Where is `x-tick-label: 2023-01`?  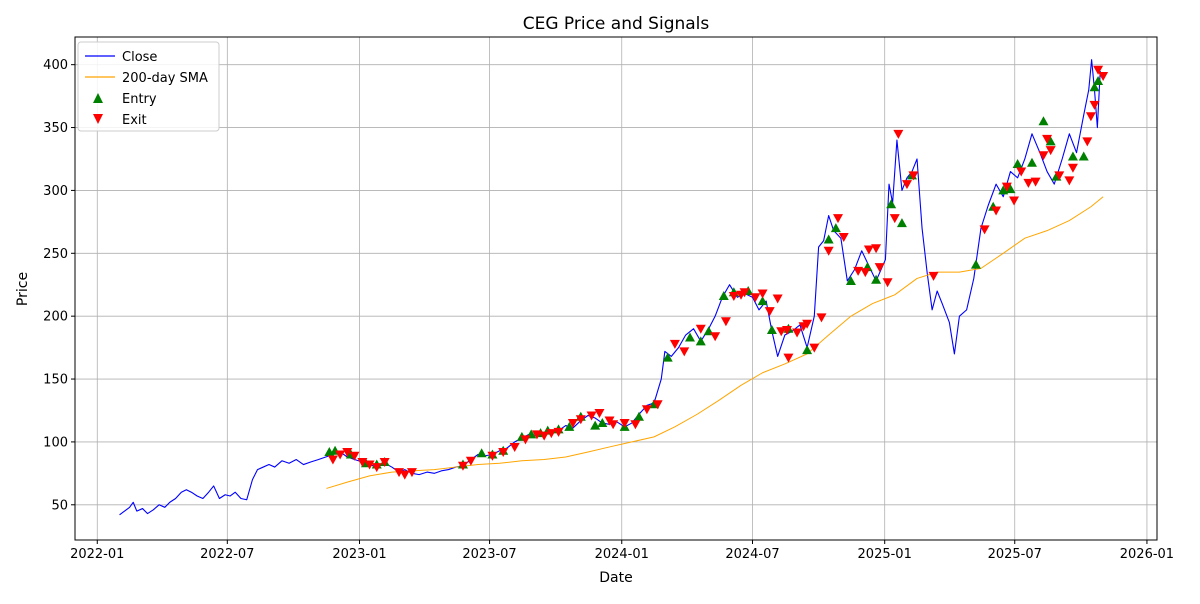 x-tick-label: 2023-01 is located at coordinates (359, 554).